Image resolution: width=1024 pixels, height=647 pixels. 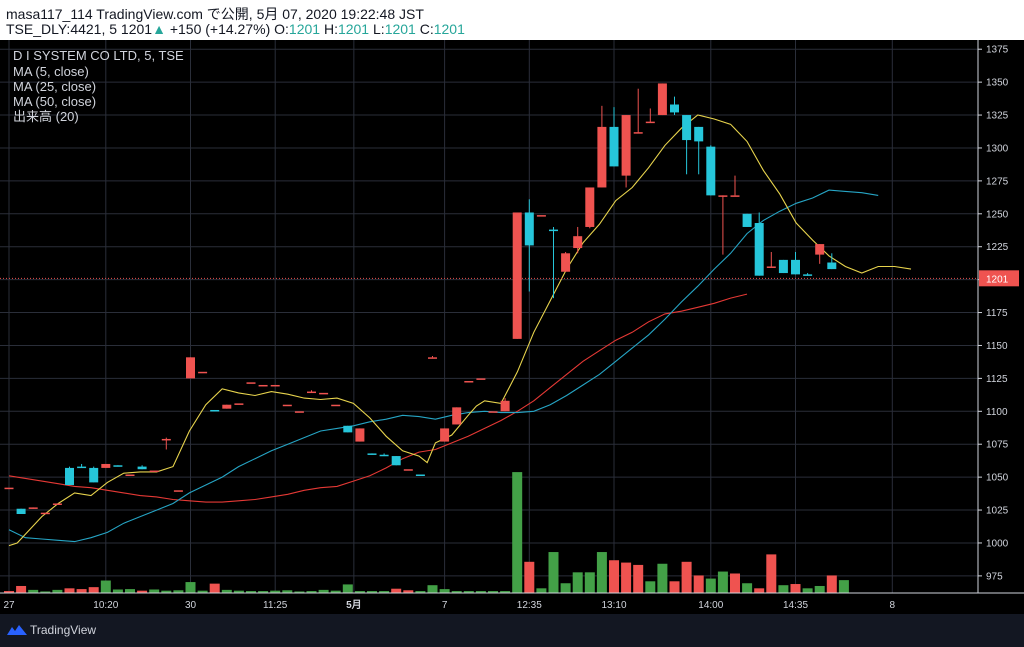 What do you see at coordinates (997, 379) in the screenshot?
I see `price-tick-label: 1125` at bounding box center [997, 379].